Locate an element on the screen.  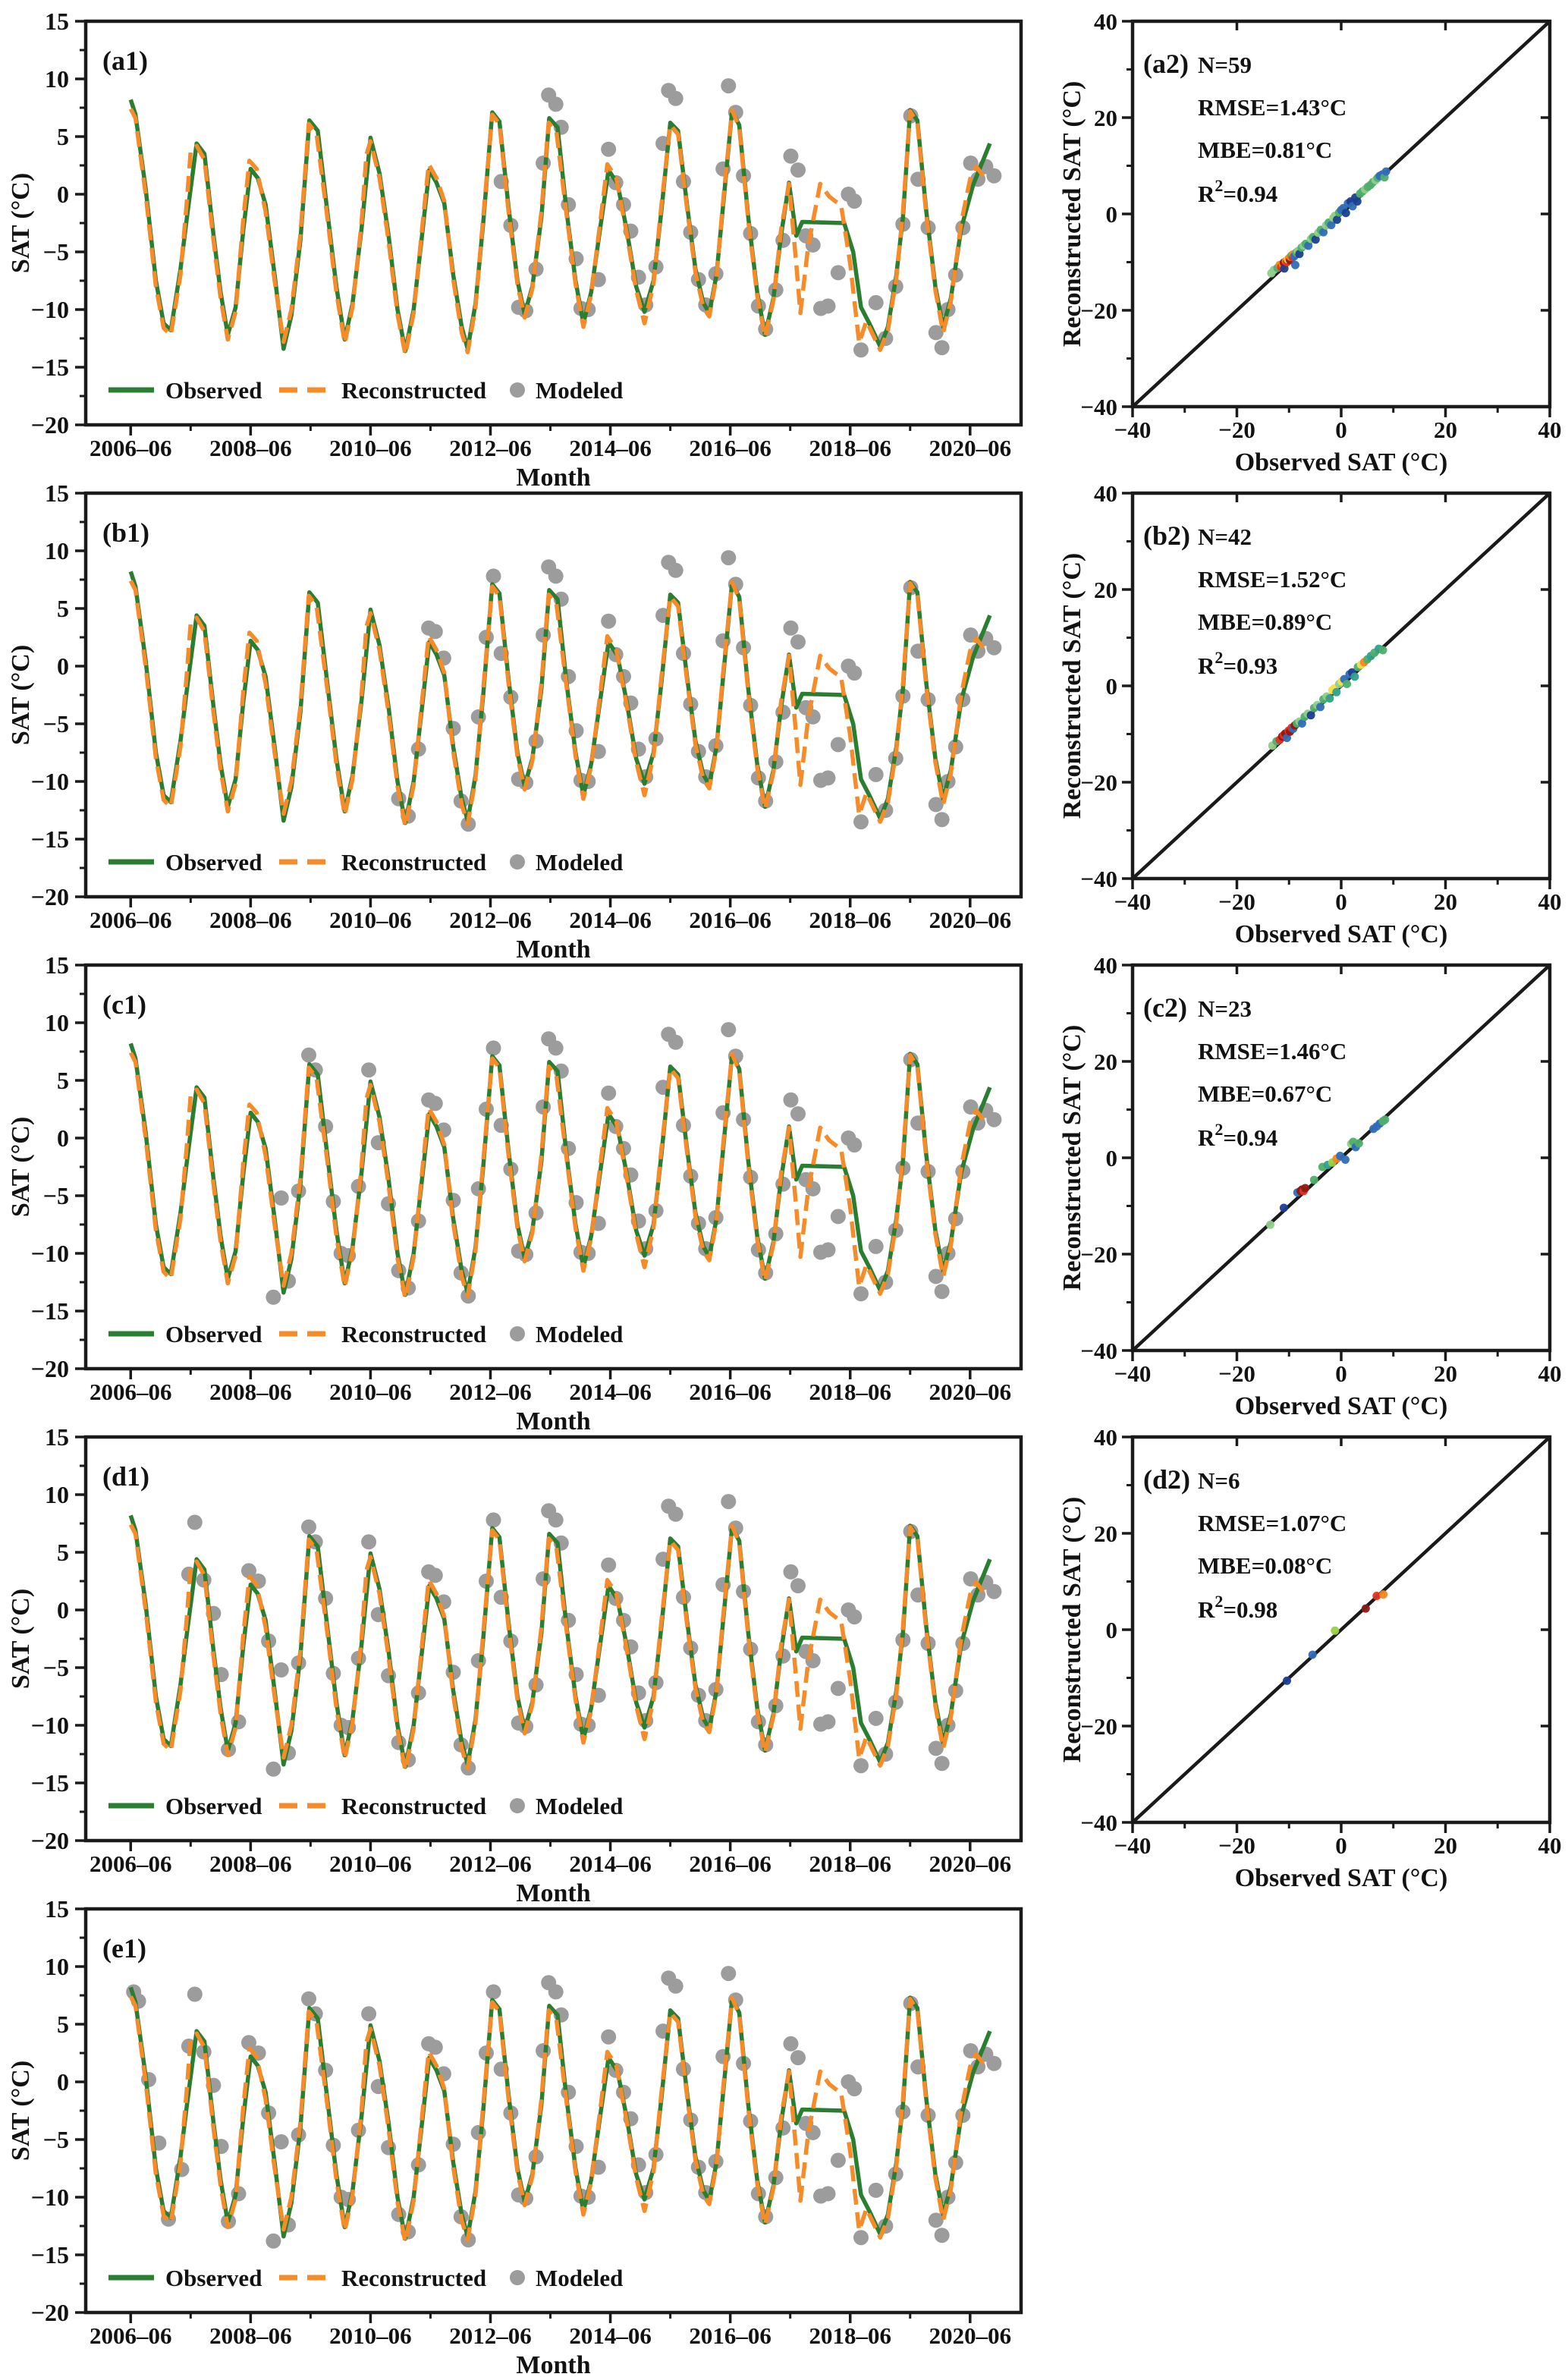
svg-text: MBE=0.89°C is located at coordinates (1265, 621).